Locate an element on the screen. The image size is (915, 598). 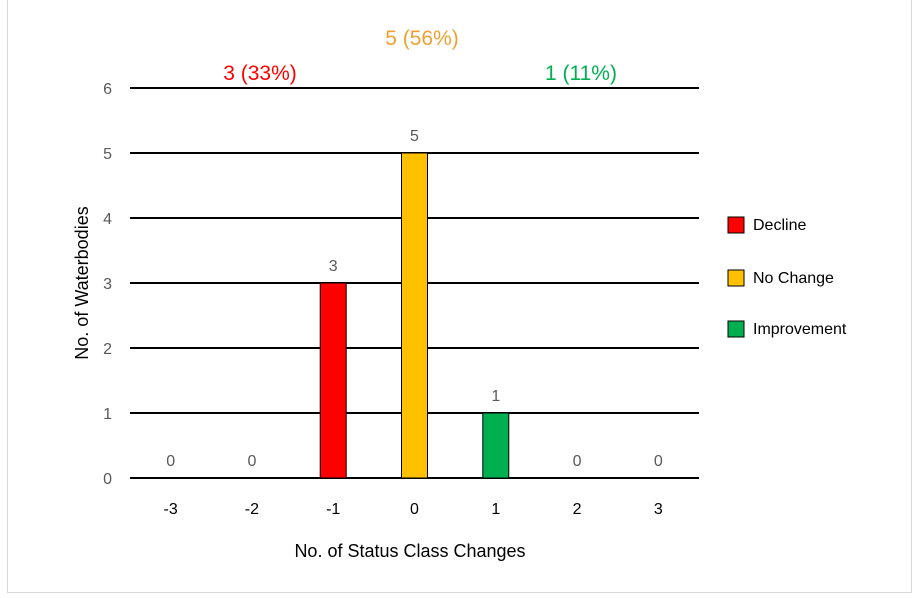
x-axis-title: No. of Status Class Changes is located at coordinates (409, 551).